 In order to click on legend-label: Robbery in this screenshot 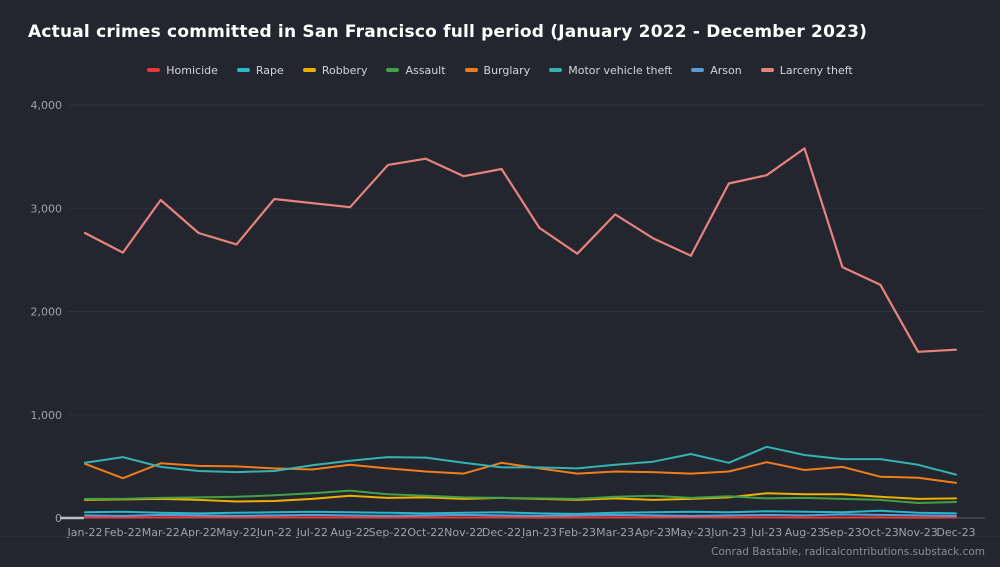, I will do `click(344, 70)`.